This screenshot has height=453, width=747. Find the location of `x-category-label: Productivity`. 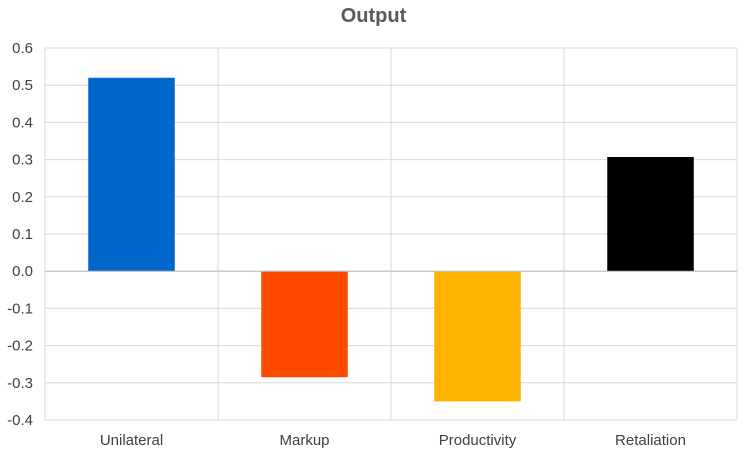

x-category-label: Productivity is located at coordinates (478, 440).